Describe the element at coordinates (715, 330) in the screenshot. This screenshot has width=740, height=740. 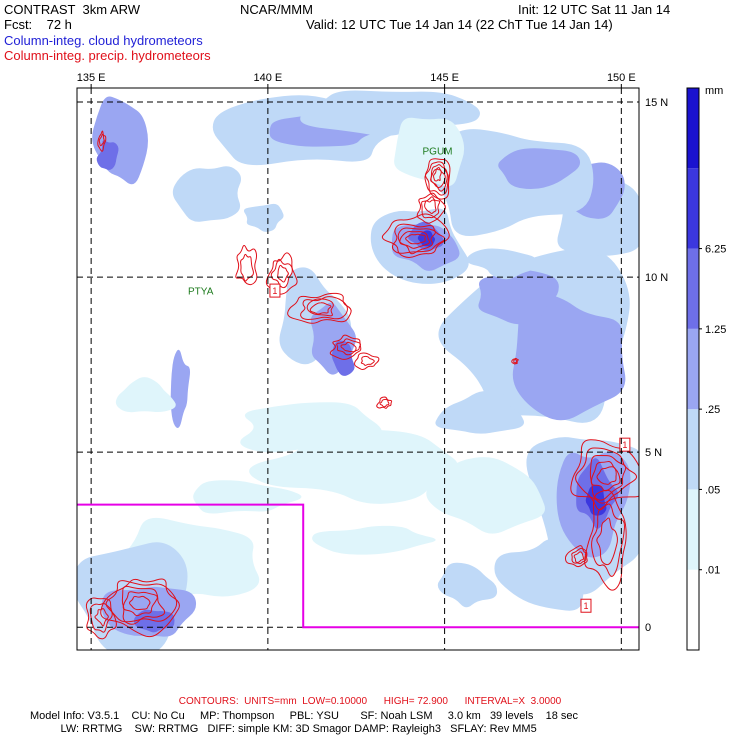
I see `colorbar-level-label: 1.25` at that location.